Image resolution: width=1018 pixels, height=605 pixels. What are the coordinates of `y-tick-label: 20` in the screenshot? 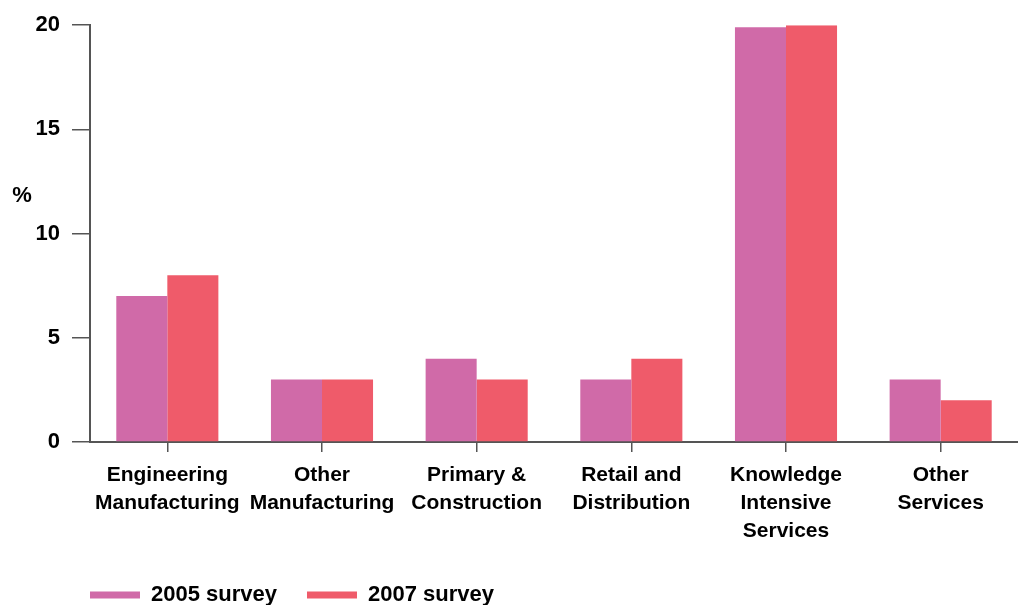 It's located at (47, 24).